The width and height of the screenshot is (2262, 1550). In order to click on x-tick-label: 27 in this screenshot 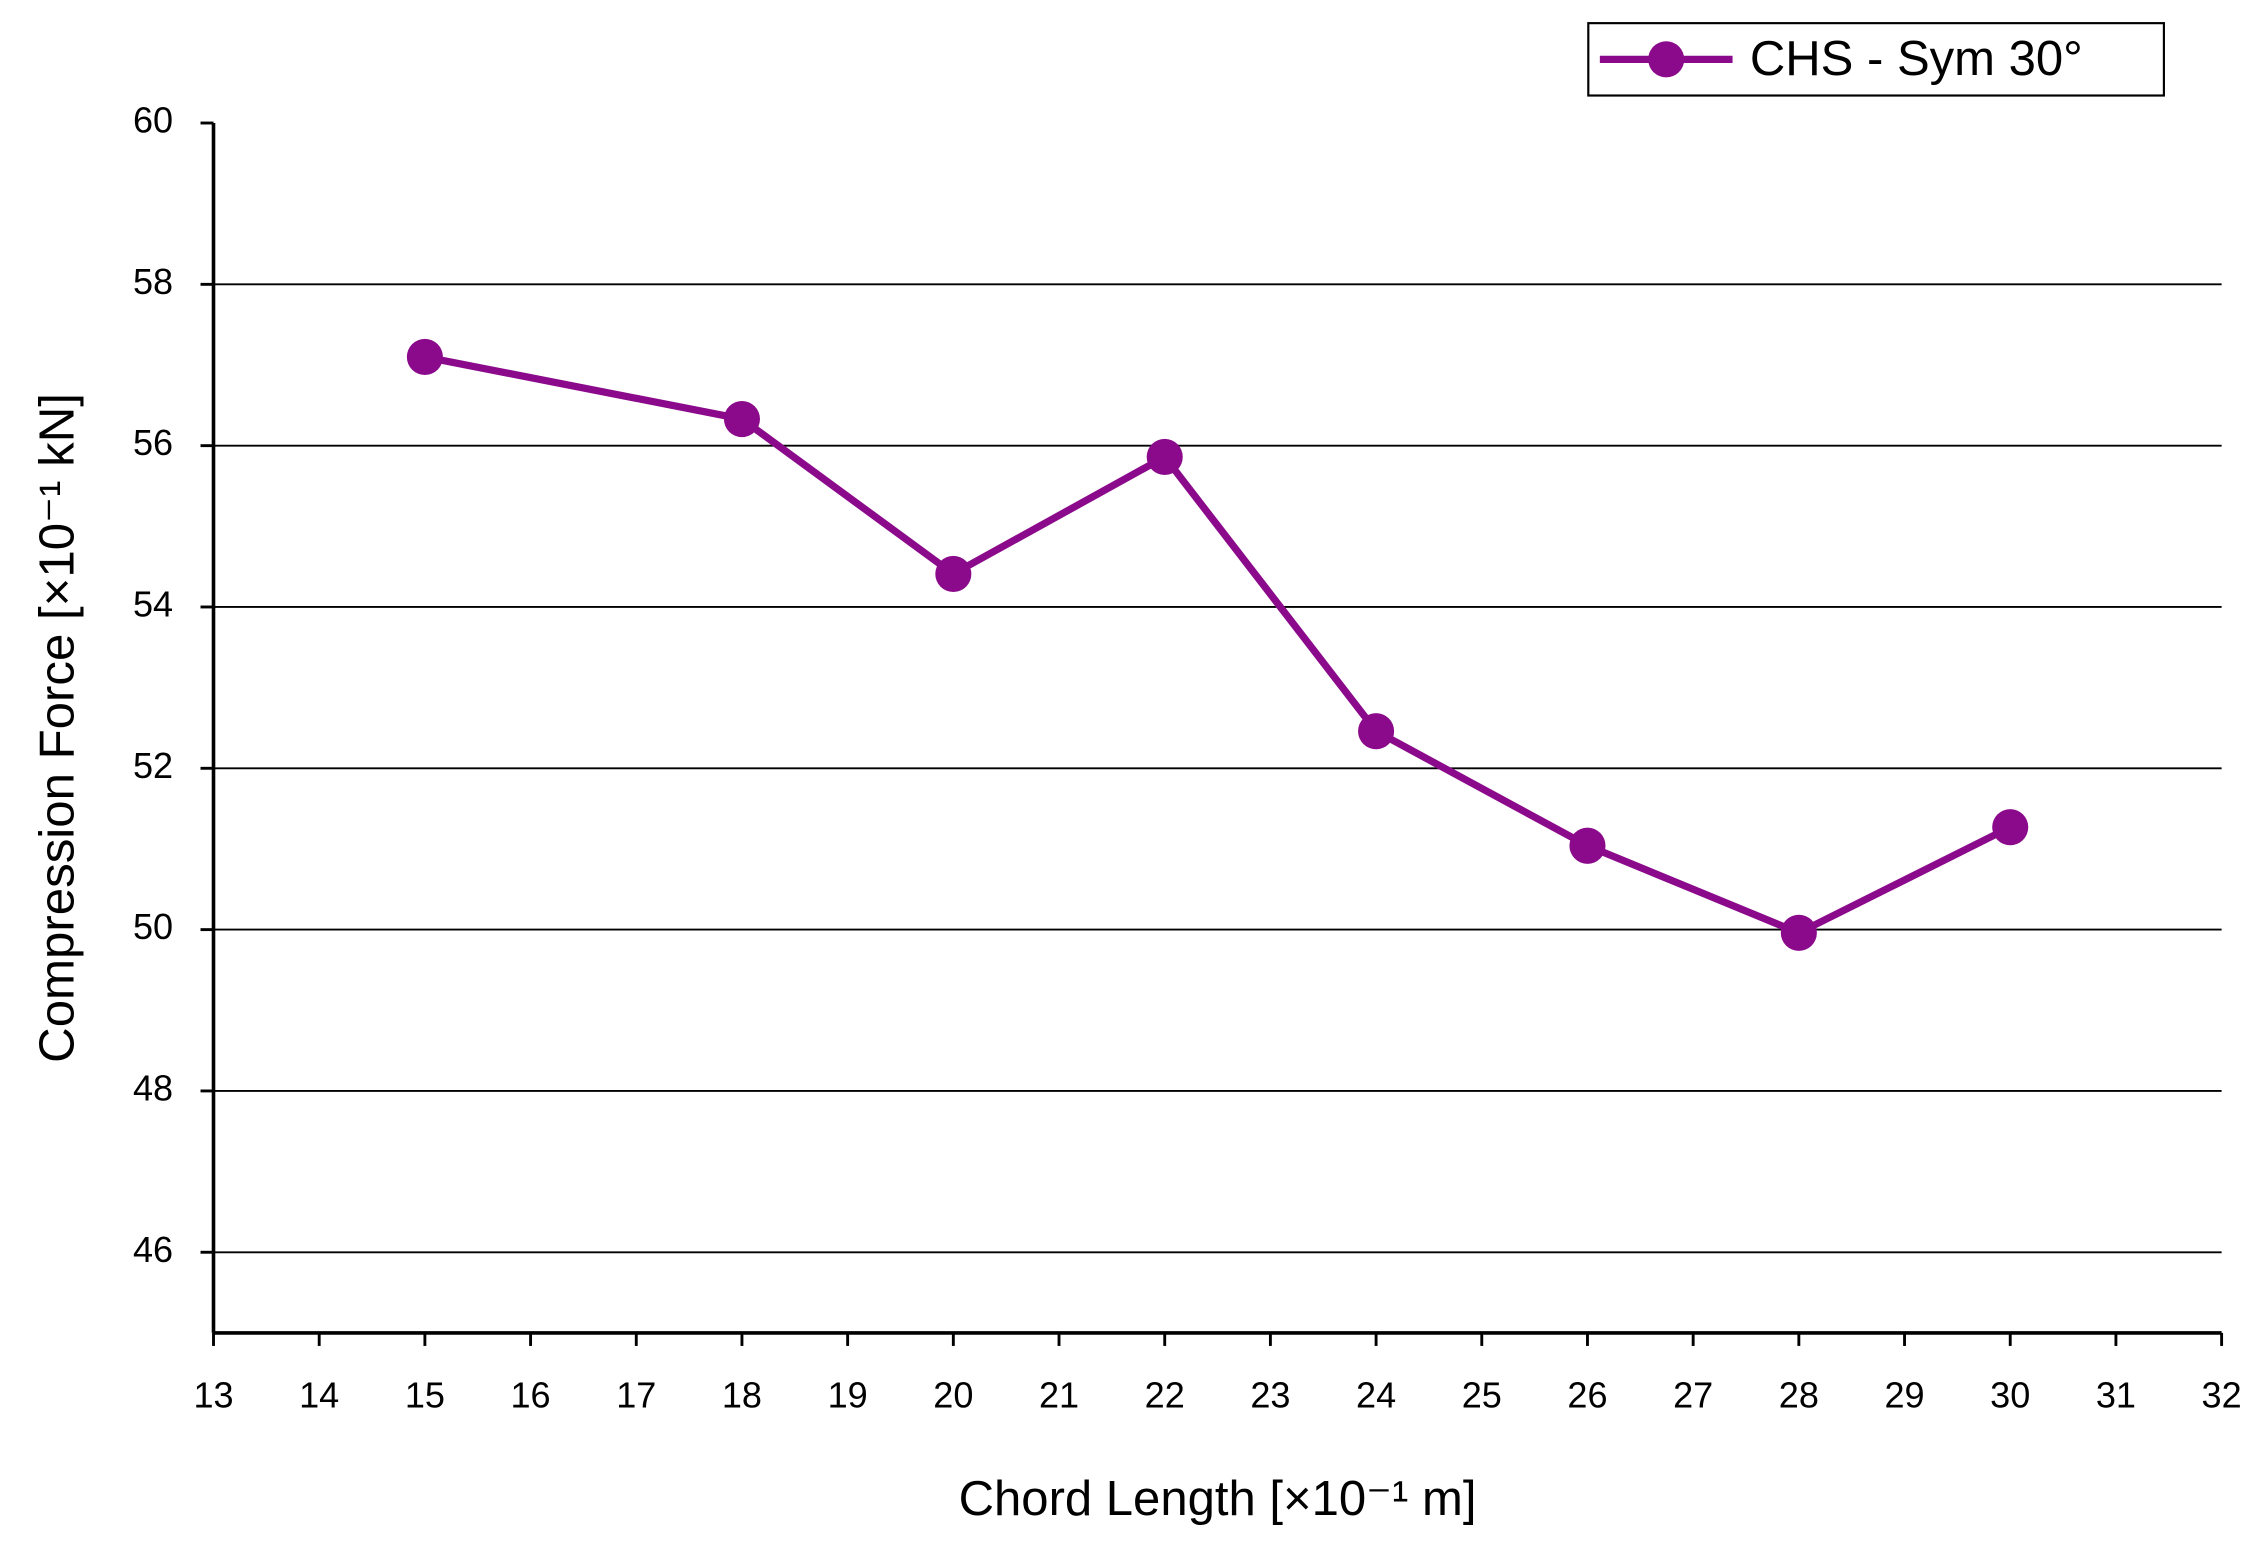, I will do `click(1693, 1395)`.